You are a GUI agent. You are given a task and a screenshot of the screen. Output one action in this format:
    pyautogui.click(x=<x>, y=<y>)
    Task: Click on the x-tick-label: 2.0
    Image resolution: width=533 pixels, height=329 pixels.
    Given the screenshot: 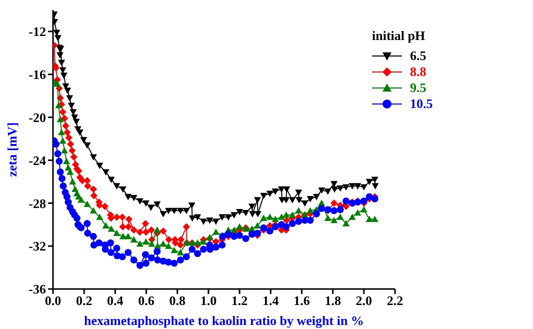 What is the action you would take?
    pyautogui.click(x=364, y=300)
    